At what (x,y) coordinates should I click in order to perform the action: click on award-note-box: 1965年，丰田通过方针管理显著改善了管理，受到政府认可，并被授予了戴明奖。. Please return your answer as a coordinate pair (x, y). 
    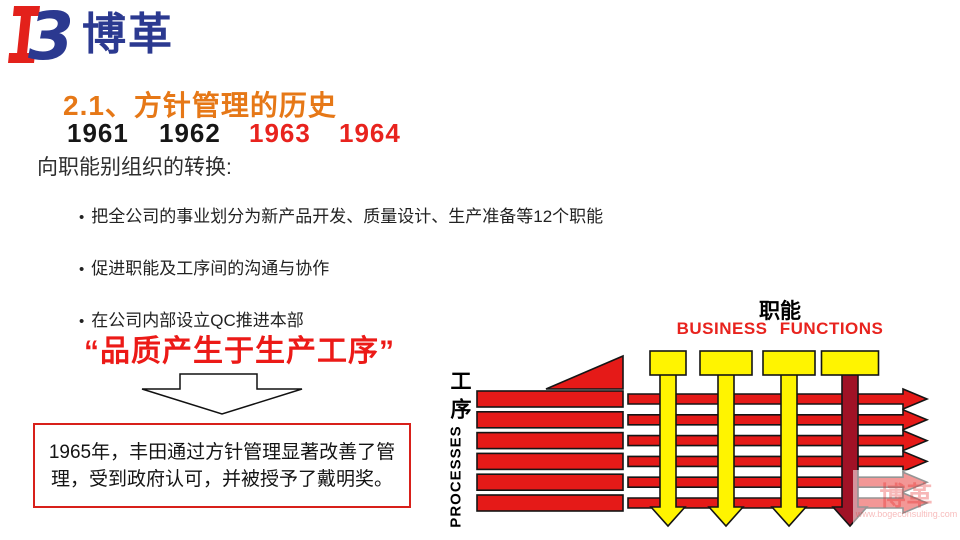
    Looking at the image, I should click on (222, 465).